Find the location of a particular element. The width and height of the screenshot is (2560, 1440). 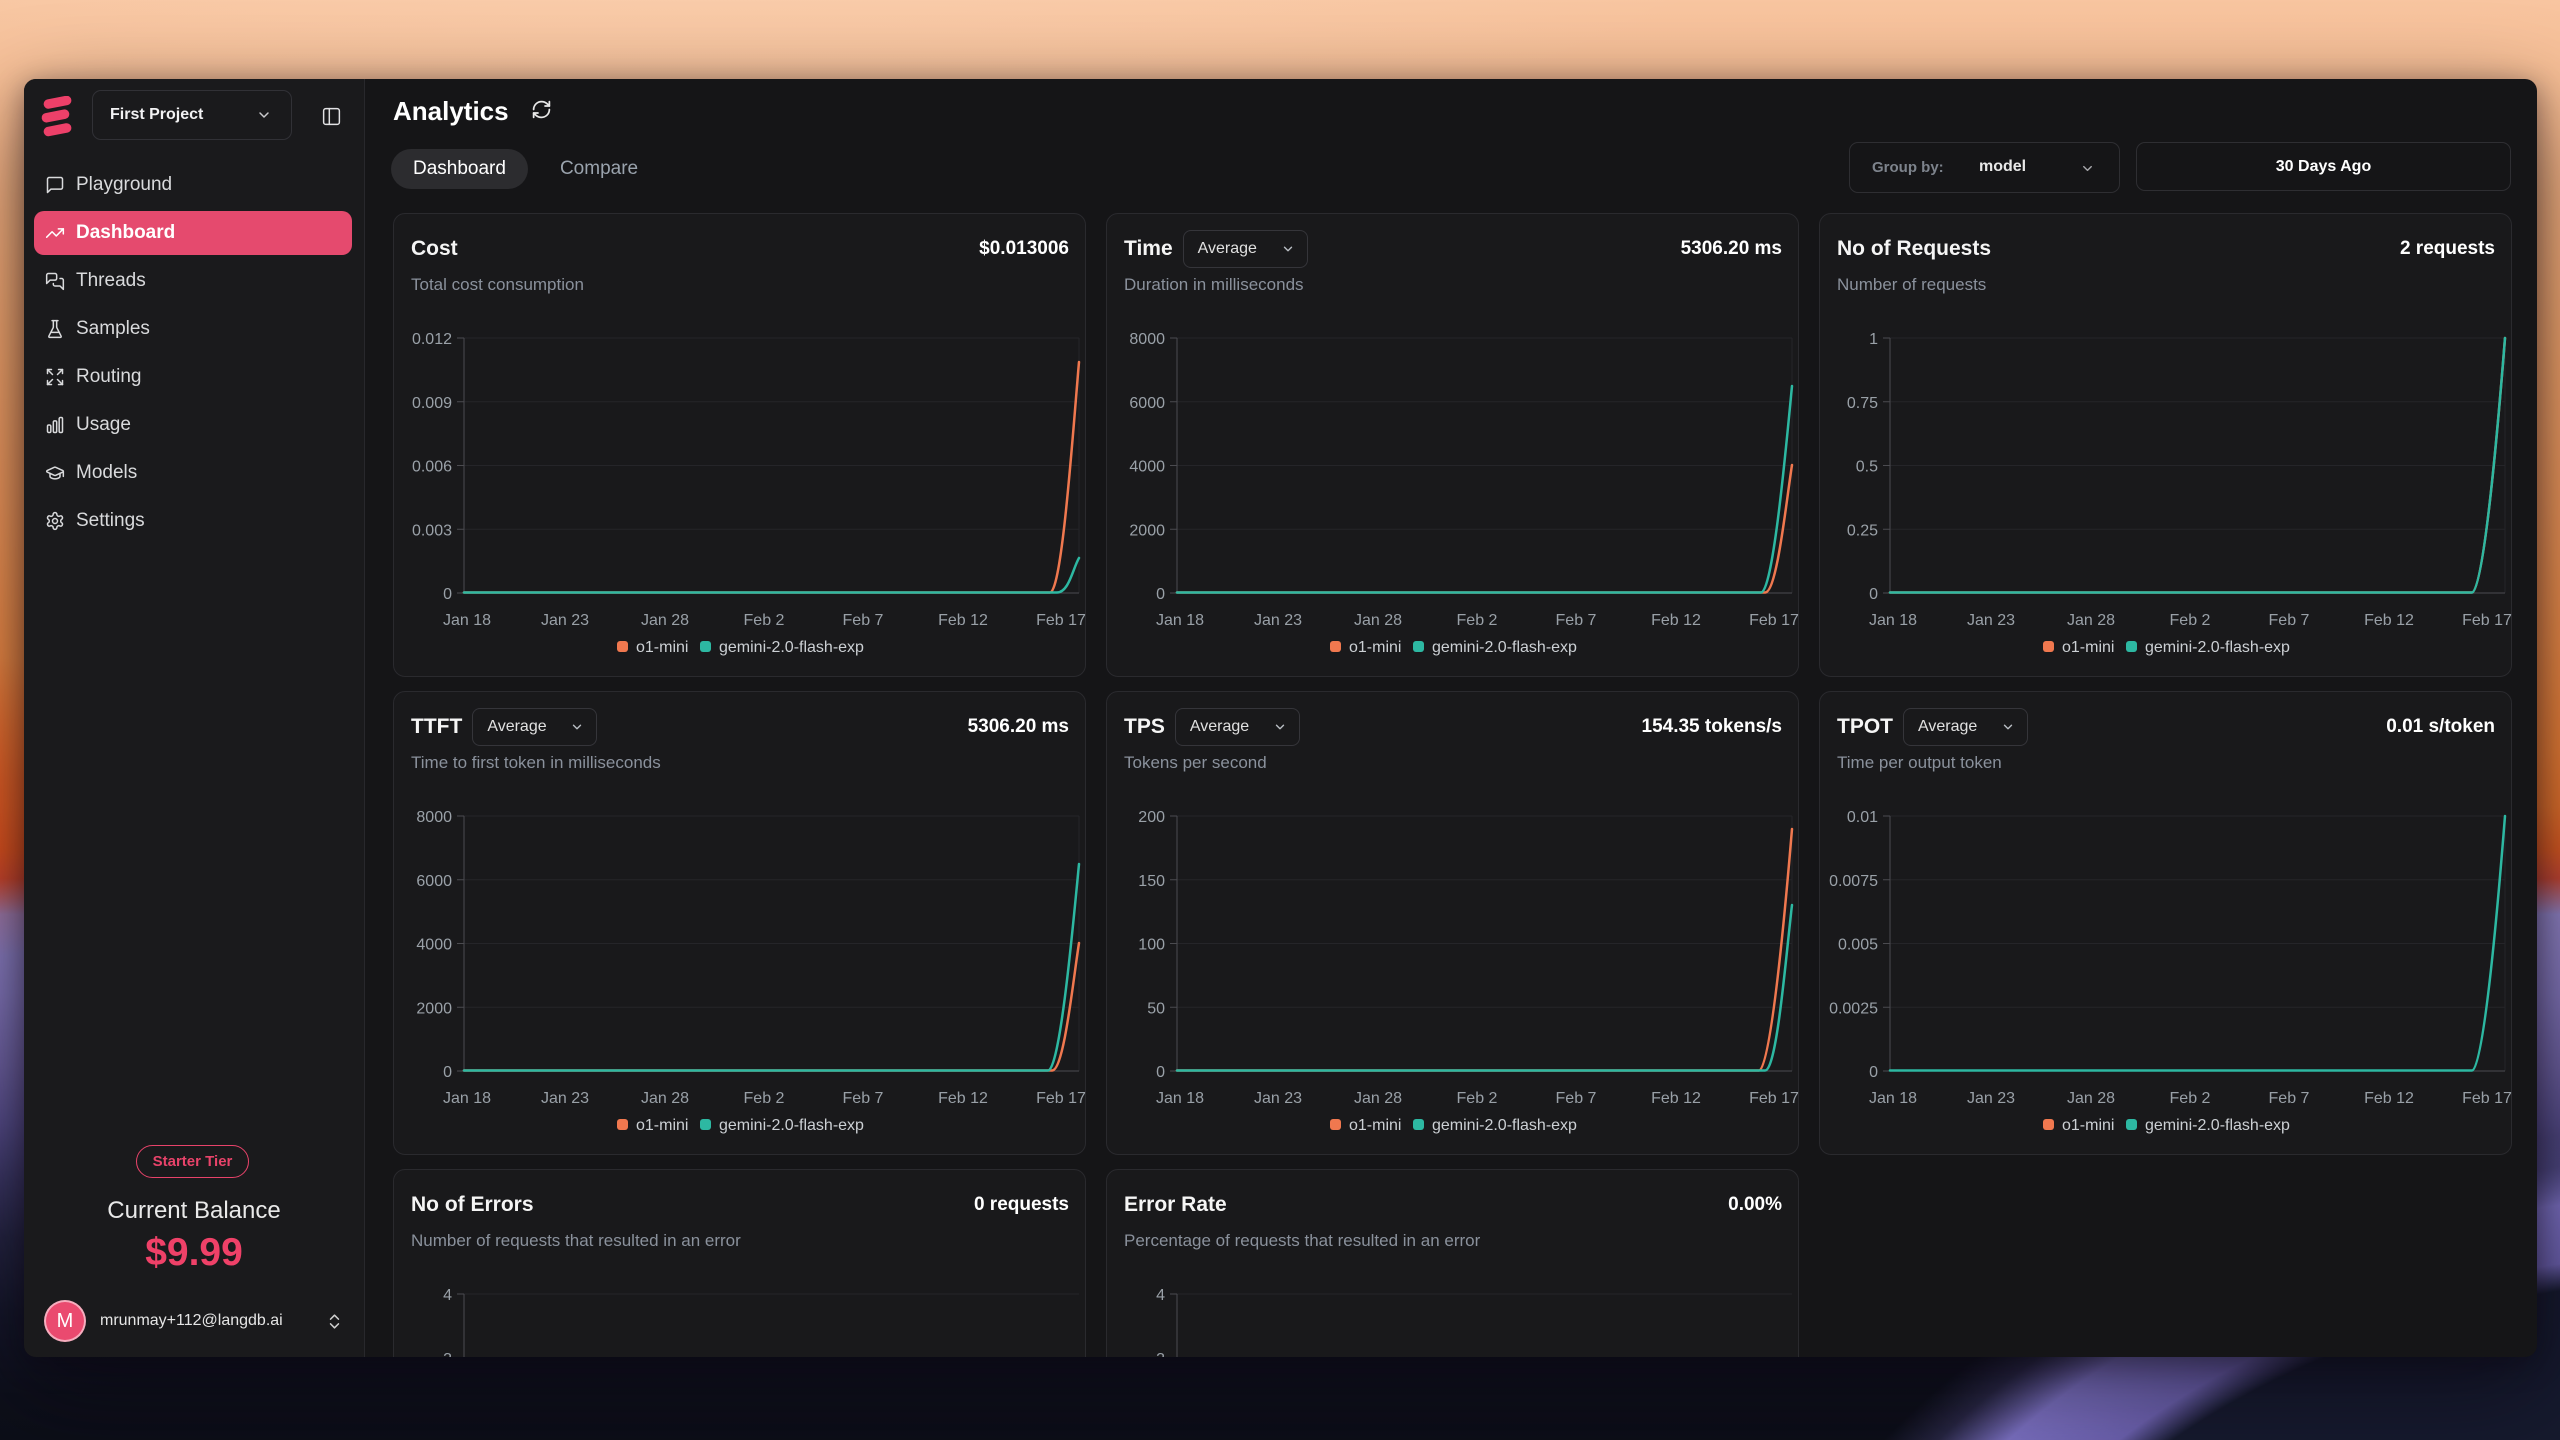

svg-text: 0.25 is located at coordinates (1862, 530).